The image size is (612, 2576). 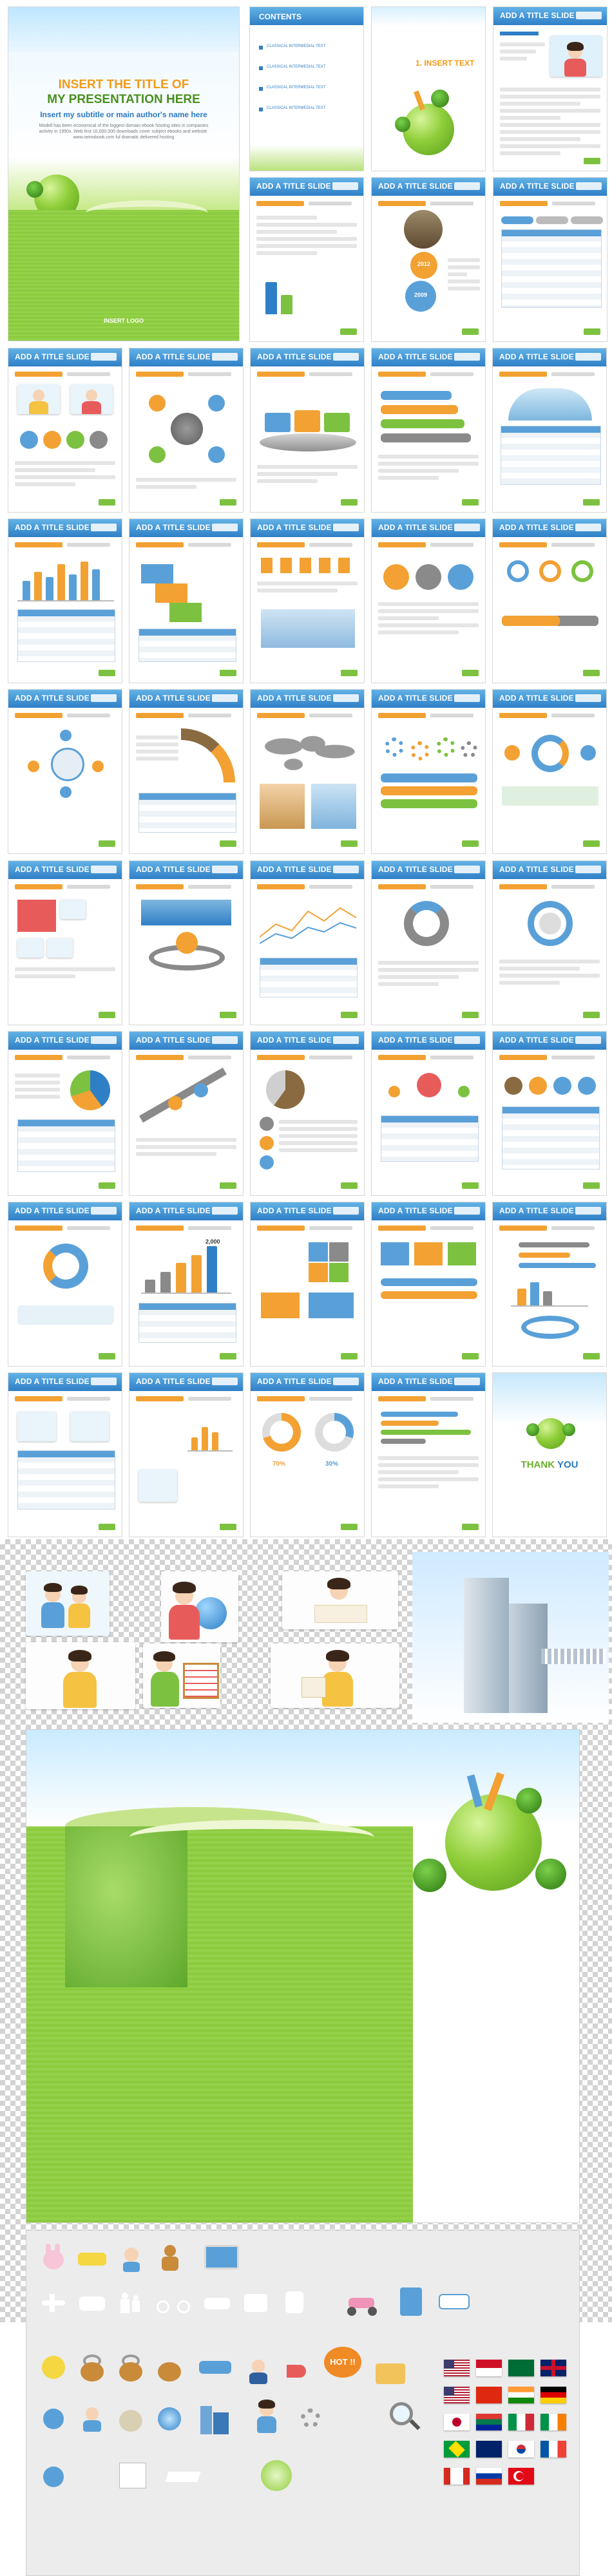 I want to click on donut-ring, so click(x=426, y=923).